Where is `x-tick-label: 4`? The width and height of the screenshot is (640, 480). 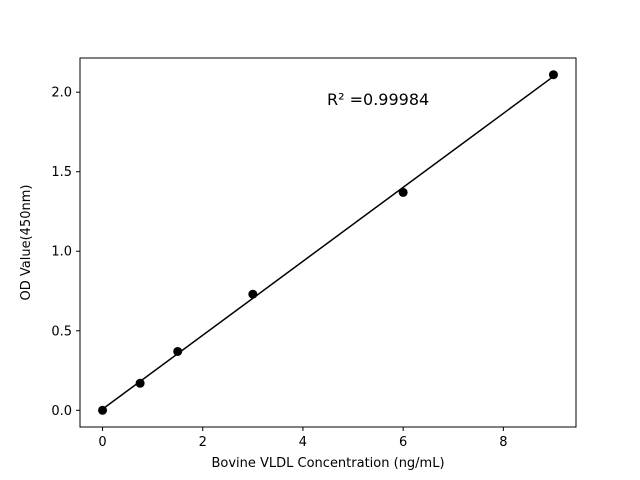
x-tick-label: 4 is located at coordinates (303, 442).